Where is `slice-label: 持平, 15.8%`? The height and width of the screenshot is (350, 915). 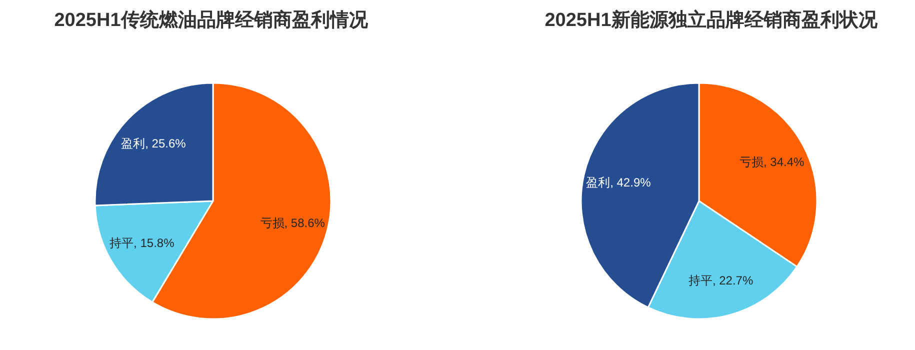
slice-label: 持平, 15.8% is located at coordinates (142, 243).